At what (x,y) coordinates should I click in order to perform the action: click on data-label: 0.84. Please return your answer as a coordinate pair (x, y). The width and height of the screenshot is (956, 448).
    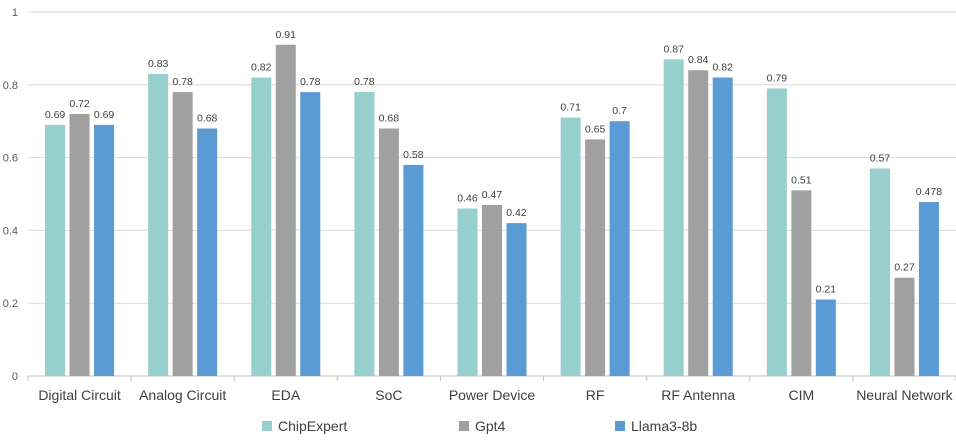
    Looking at the image, I should click on (698, 60).